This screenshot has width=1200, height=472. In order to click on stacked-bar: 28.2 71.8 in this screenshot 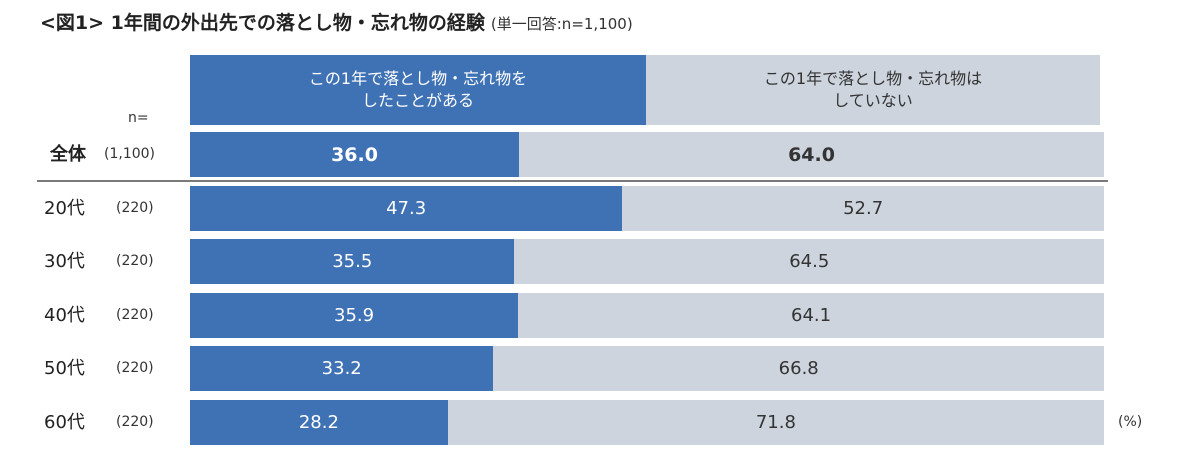, I will do `click(647, 422)`.